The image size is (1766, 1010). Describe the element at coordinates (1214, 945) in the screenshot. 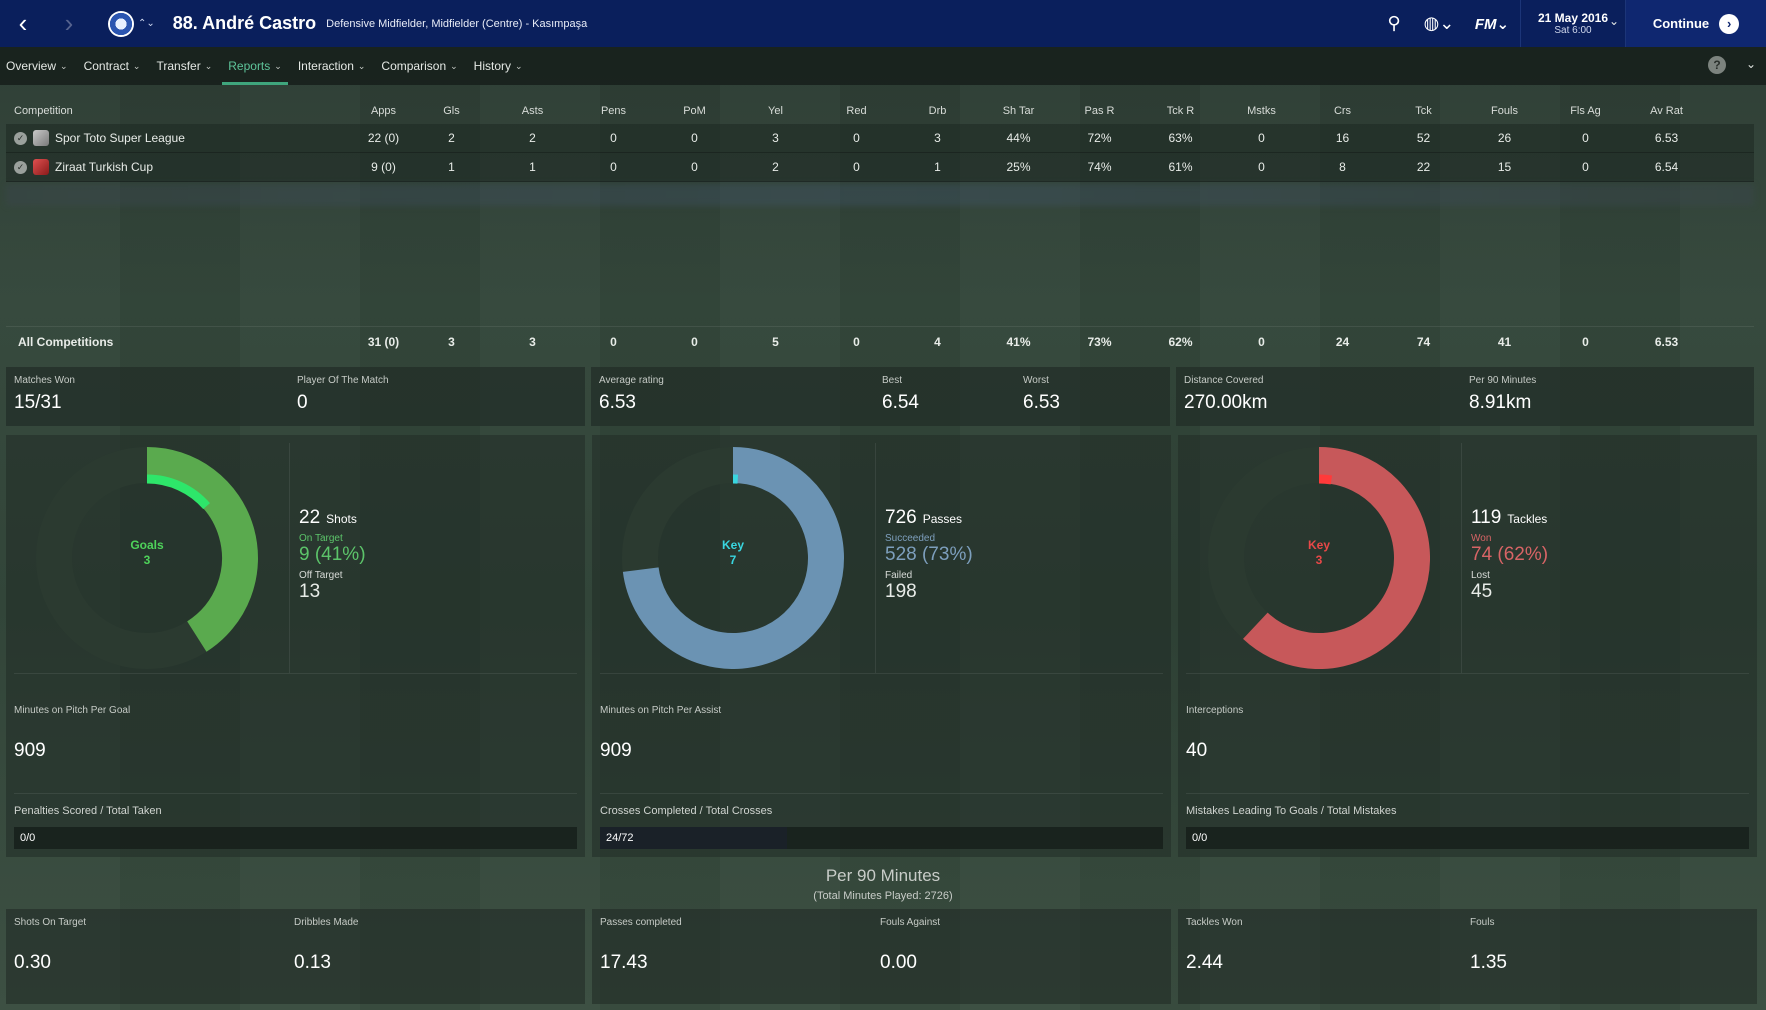

I see `per90-stat: Tackles Won 2.44` at that location.